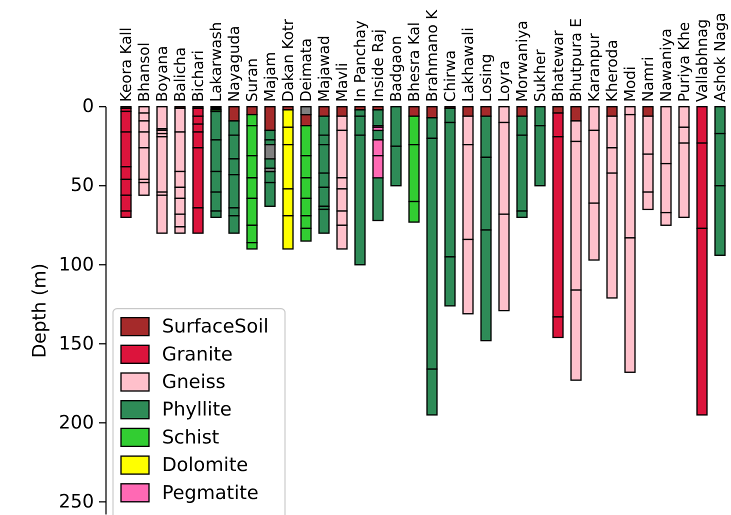 The width and height of the screenshot is (731, 515). Describe the element at coordinates (666, 65) in the screenshot. I see `x-tick-label: Nawaniya` at that location.